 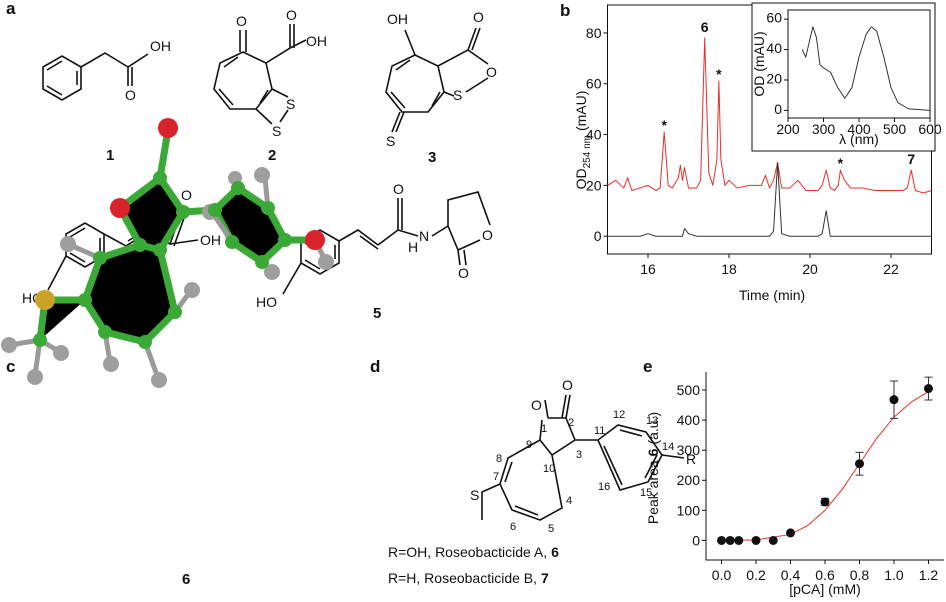 What do you see at coordinates (551, 529) in the screenshot?
I see `locant: 5` at bounding box center [551, 529].